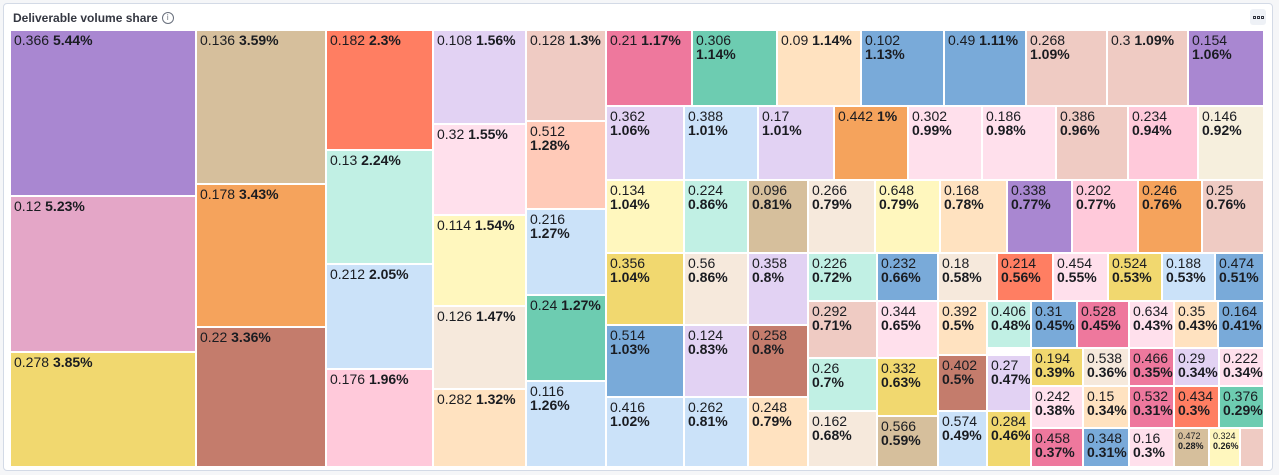  What do you see at coordinates (1191, 447) in the screenshot?
I see `treemap-tile: 0.472 0.28%` at bounding box center [1191, 447].